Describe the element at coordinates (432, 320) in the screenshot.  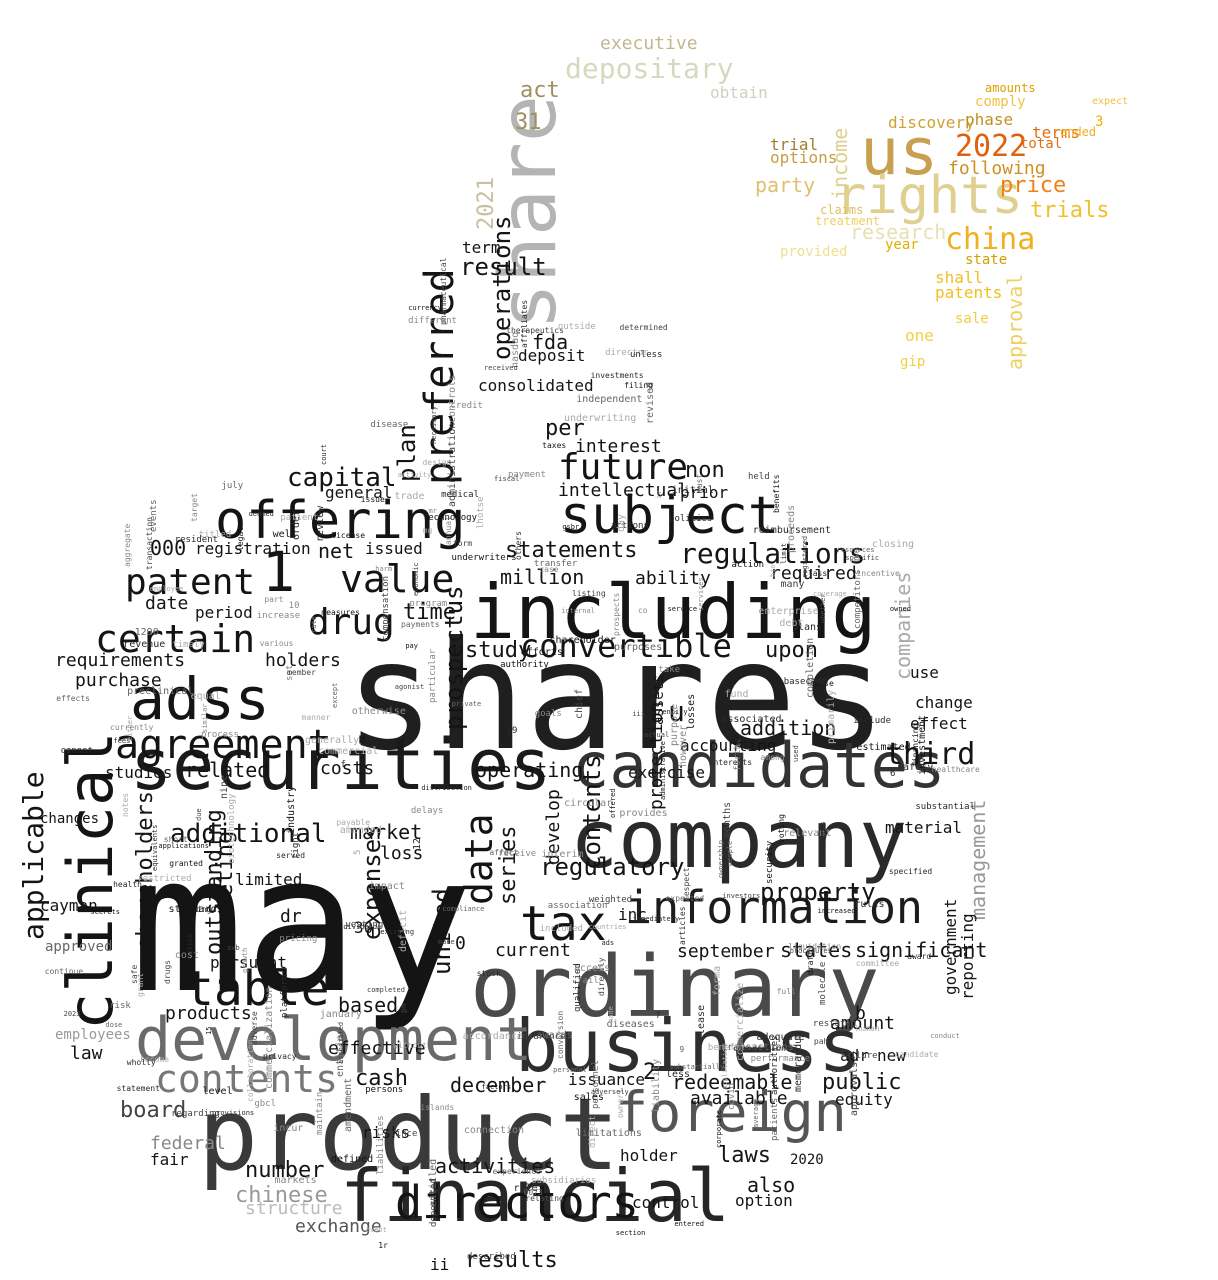
I see `cloud-word-small: different` at that location.